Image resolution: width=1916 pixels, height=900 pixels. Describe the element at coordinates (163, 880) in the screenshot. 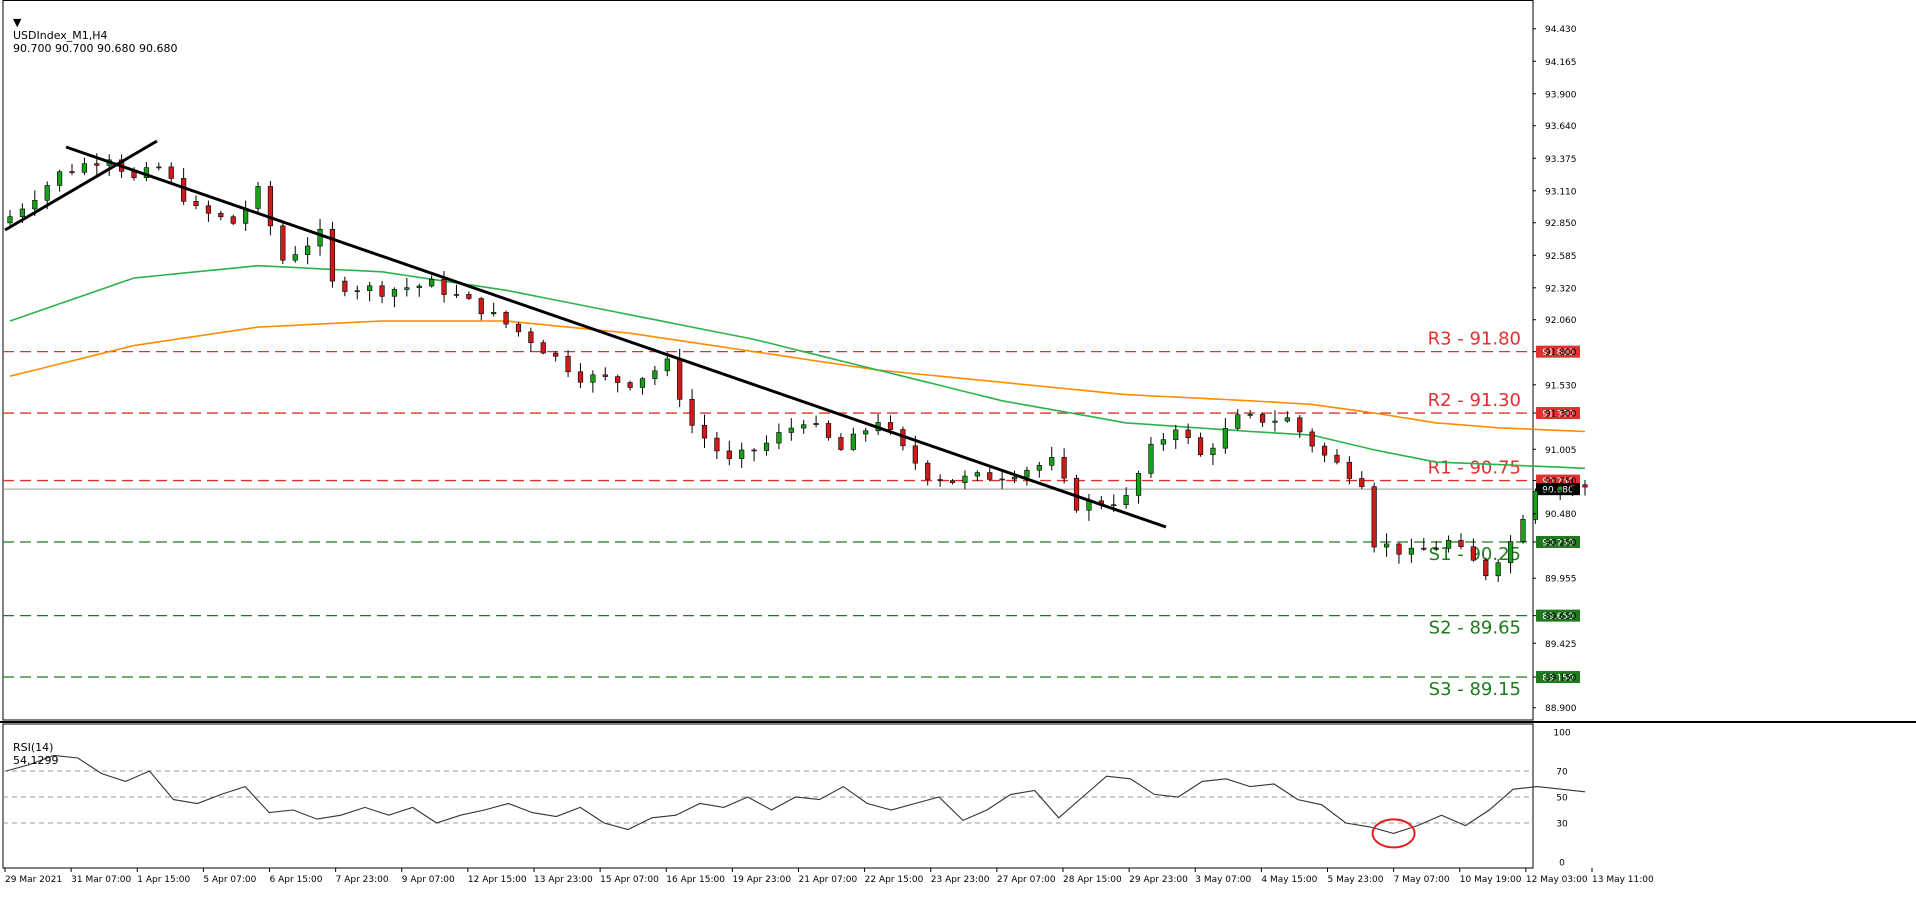

I see `time-tick-label: 1 Apr 15:00` at that location.